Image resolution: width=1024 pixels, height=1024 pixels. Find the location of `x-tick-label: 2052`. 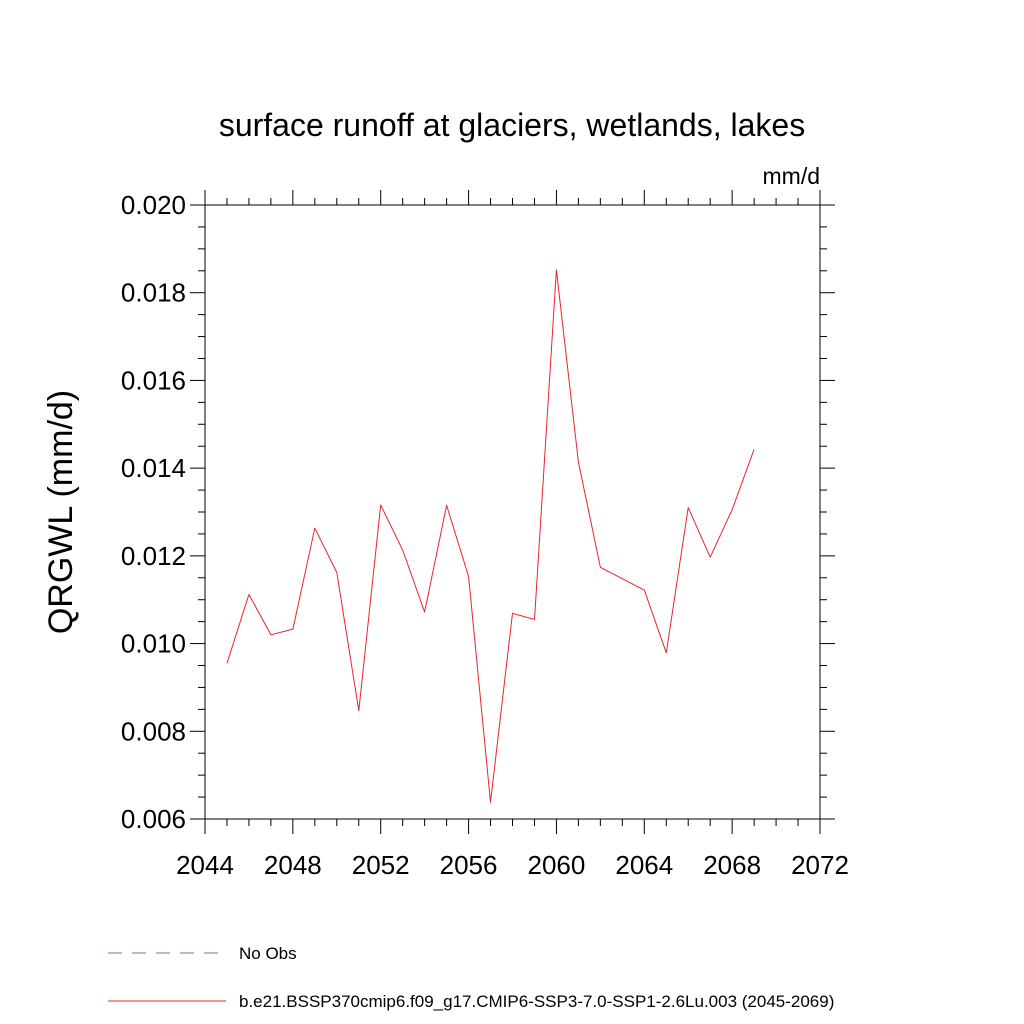

x-tick-label: 2052 is located at coordinates (381, 865).